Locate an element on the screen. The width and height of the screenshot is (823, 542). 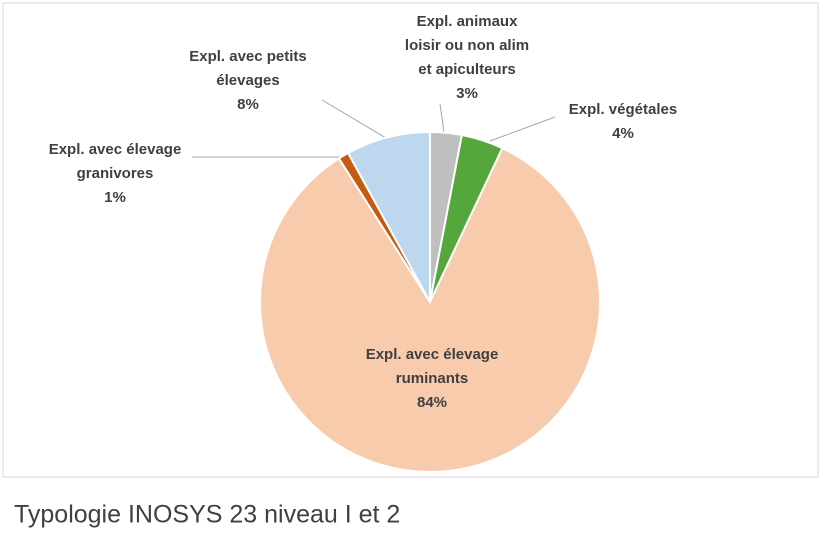
pie-slice is located at coordinates (388, 216).